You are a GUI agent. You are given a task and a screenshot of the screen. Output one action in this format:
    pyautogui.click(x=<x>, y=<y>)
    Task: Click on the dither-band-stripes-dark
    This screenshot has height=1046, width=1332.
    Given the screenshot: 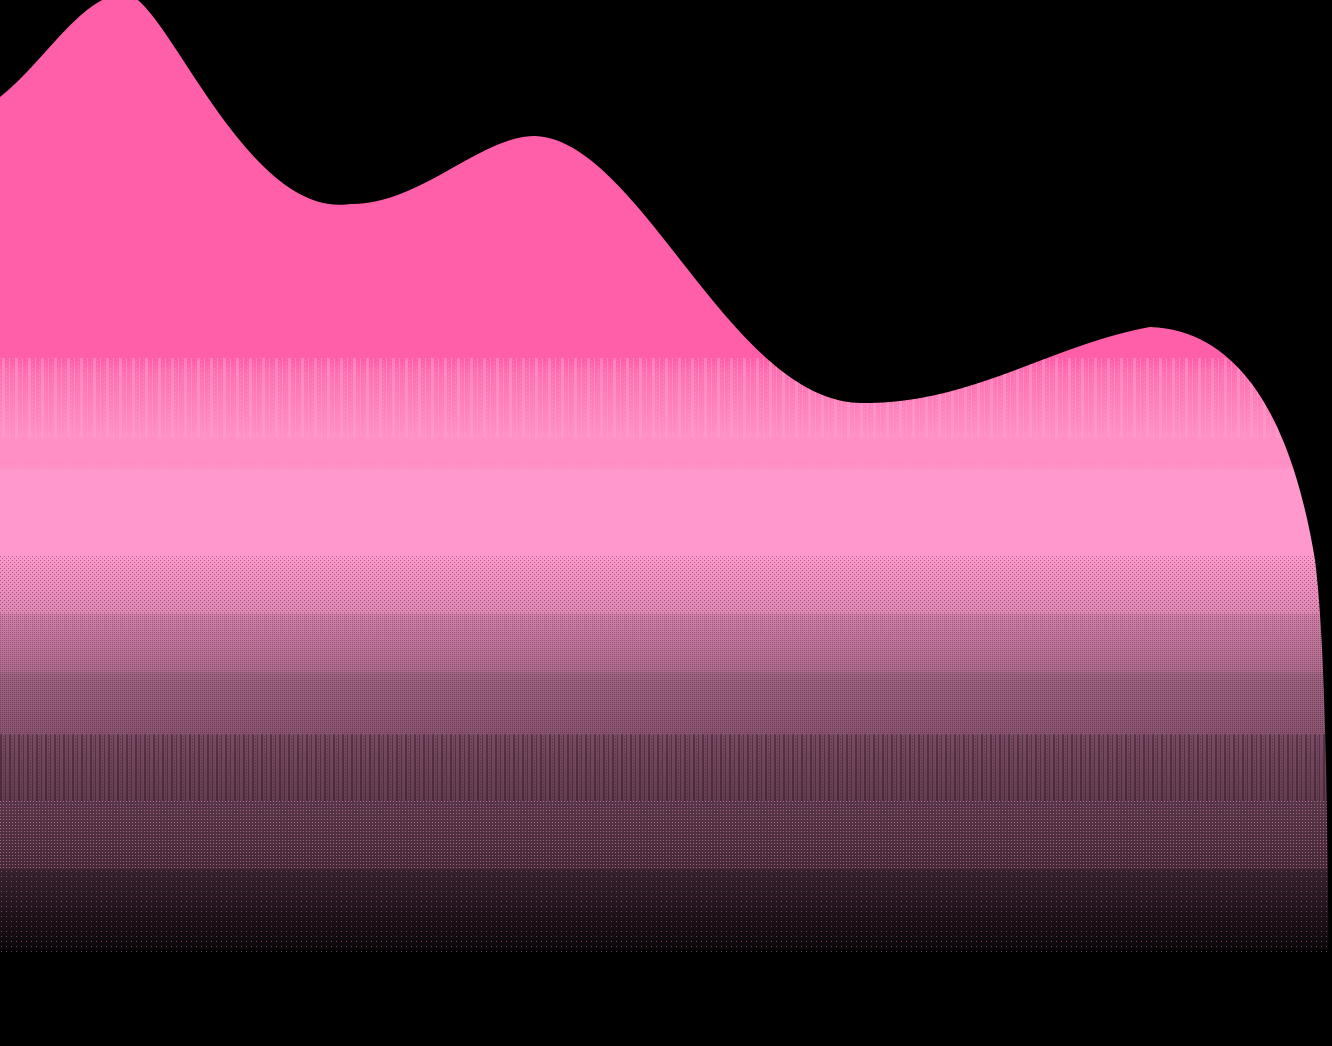 What is the action you would take?
    pyautogui.click(x=664, y=767)
    